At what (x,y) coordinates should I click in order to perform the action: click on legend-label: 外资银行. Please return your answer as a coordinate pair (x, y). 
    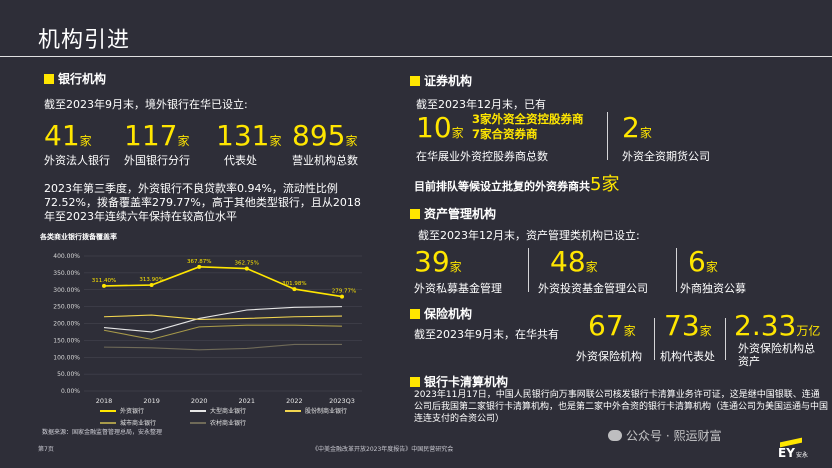
    Looking at the image, I should click on (132, 411).